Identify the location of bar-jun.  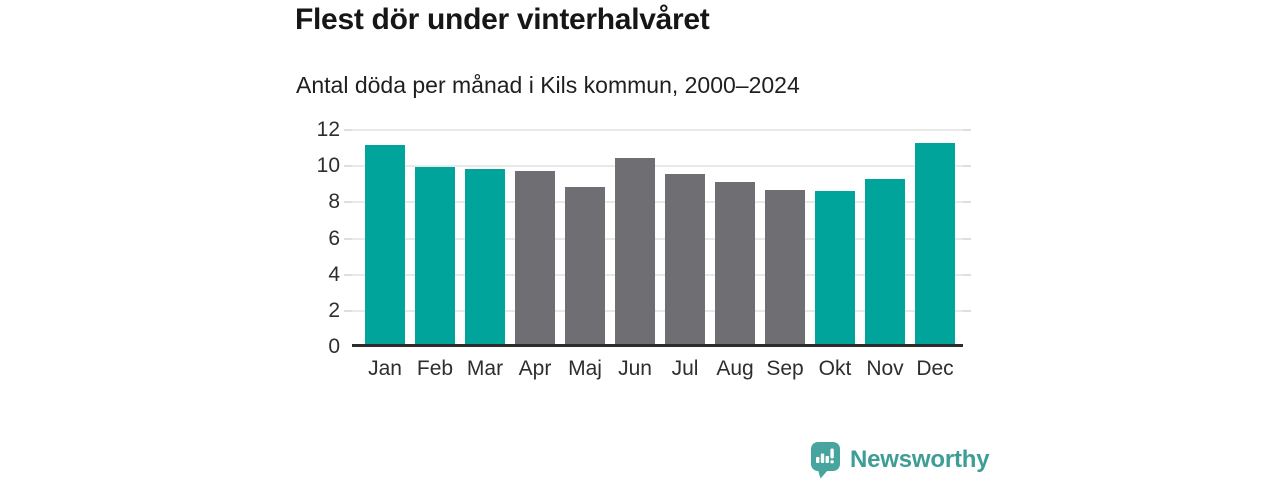
(635, 250).